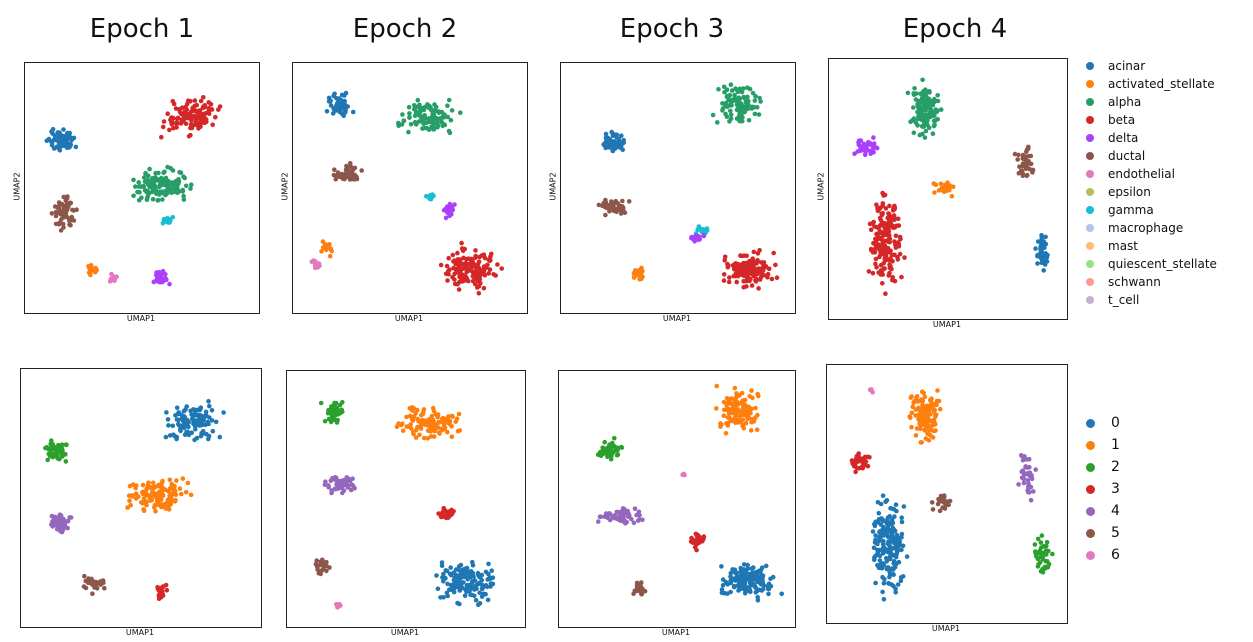  What do you see at coordinates (1127, 156) in the screenshot?
I see `legend-label: ductal` at bounding box center [1127, 156].